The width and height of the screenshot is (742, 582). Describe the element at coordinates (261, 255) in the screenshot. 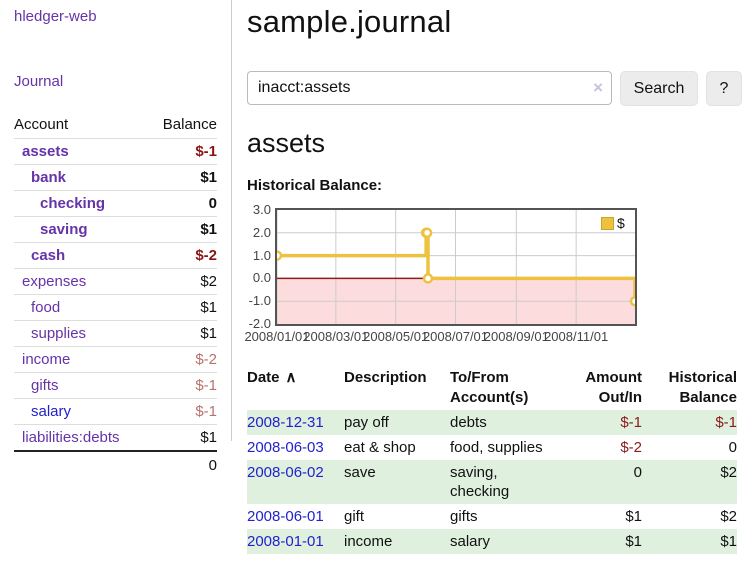

I see `y-axis-tick-label: 1.0` at that location.